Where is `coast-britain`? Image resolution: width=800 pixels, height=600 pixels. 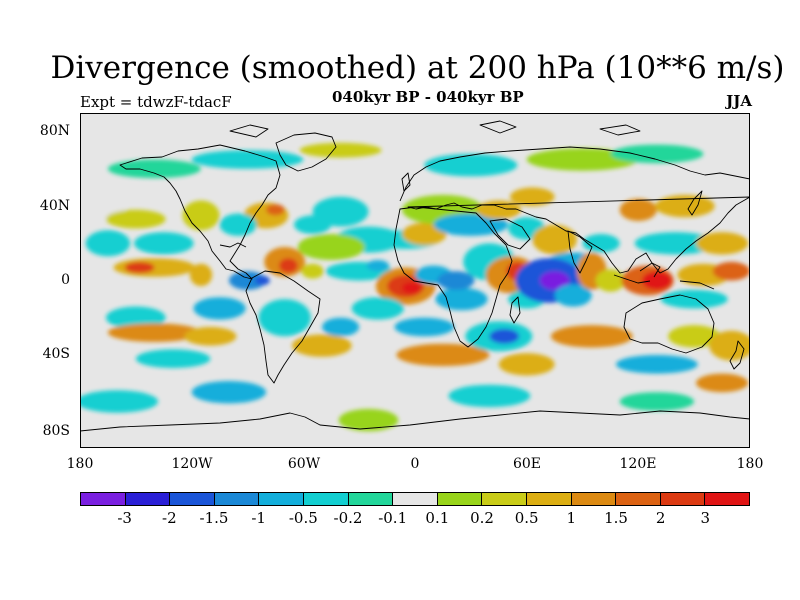
coast-britain is located at coordinates (406, 182).